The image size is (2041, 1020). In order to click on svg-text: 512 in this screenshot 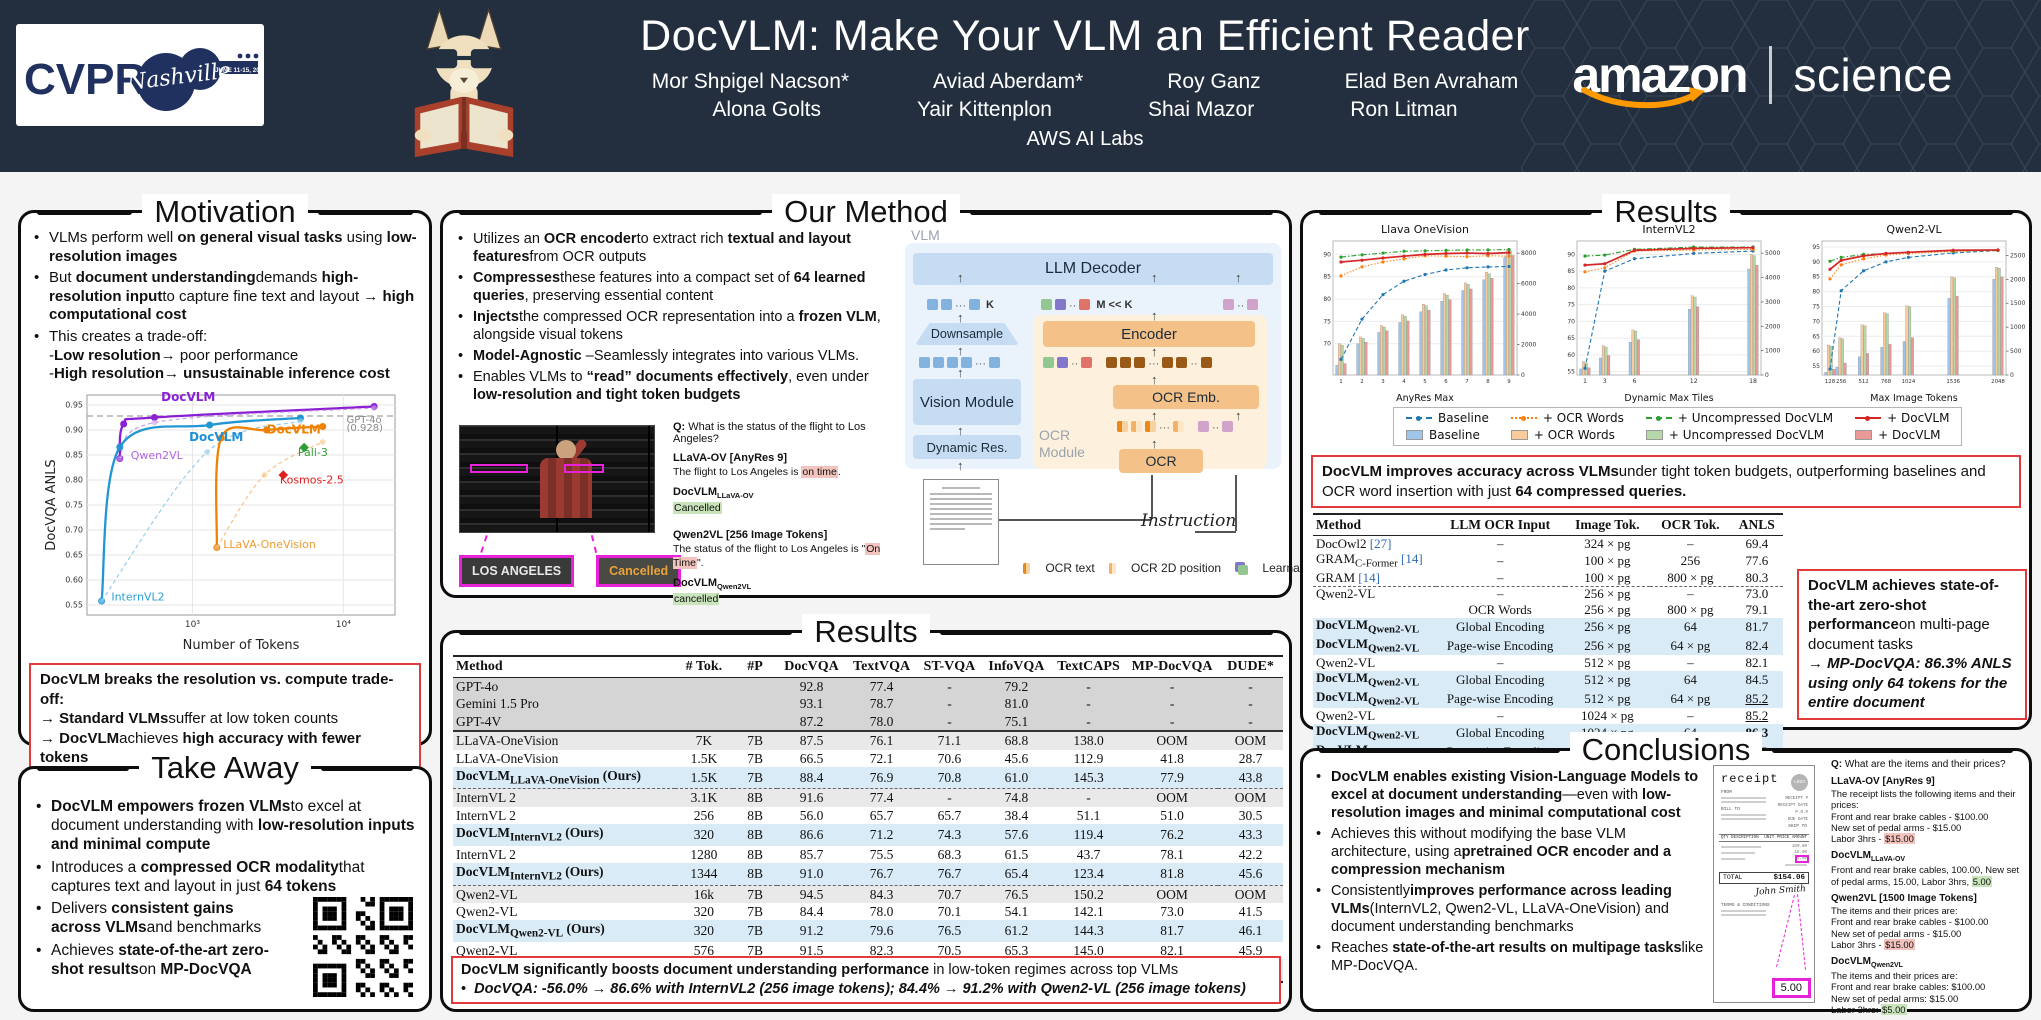, I will do `click(1863, 382)`.